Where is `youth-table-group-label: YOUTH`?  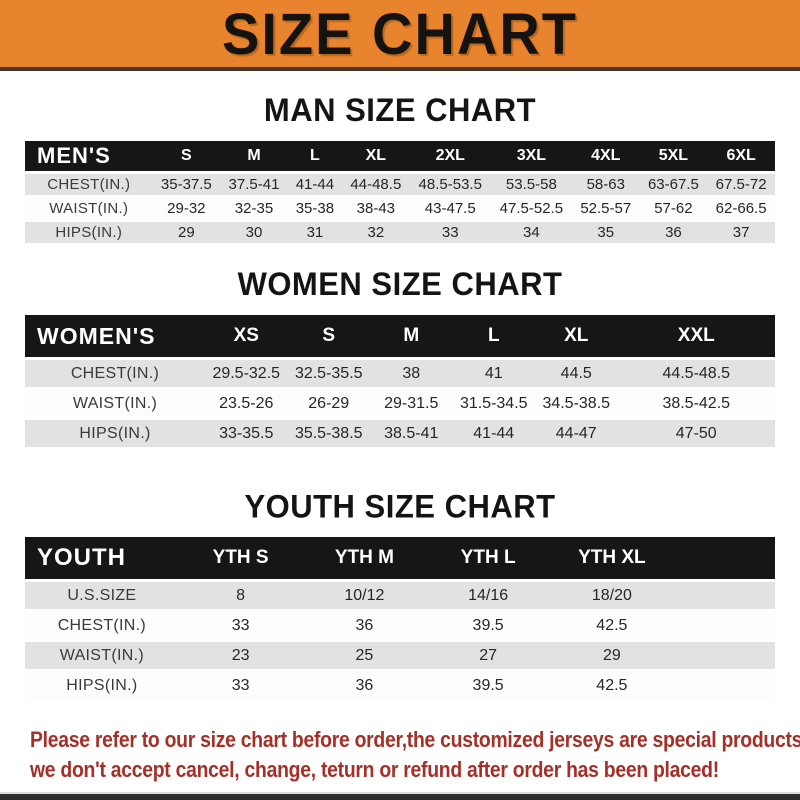 youth-table-group-label: YOUTH is located at coordinates (102, 558).